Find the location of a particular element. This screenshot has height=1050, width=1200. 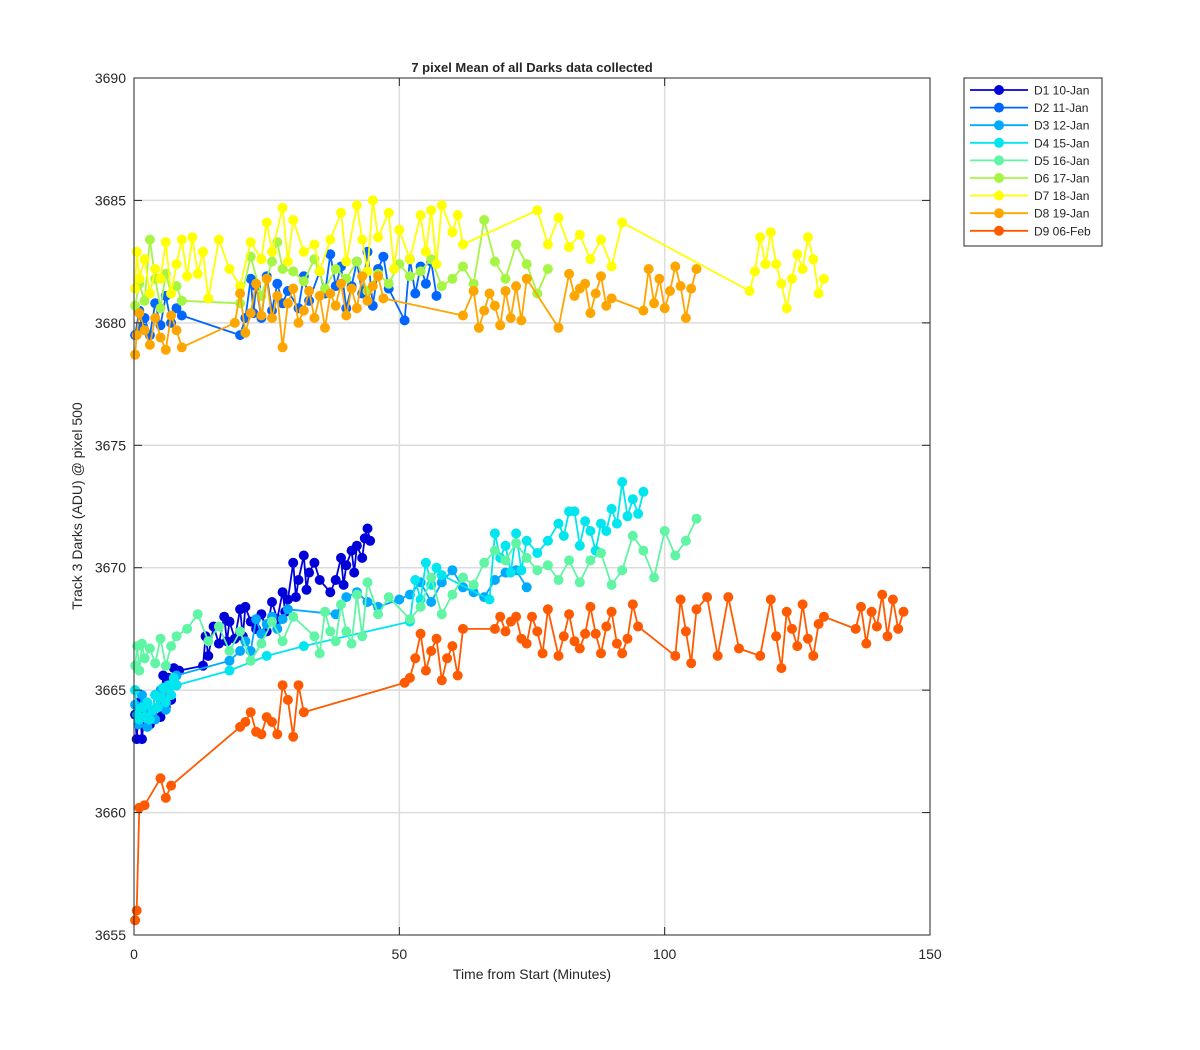

x-axis-label: Time from Start (Minutes) is located at coordinates (532, 974).